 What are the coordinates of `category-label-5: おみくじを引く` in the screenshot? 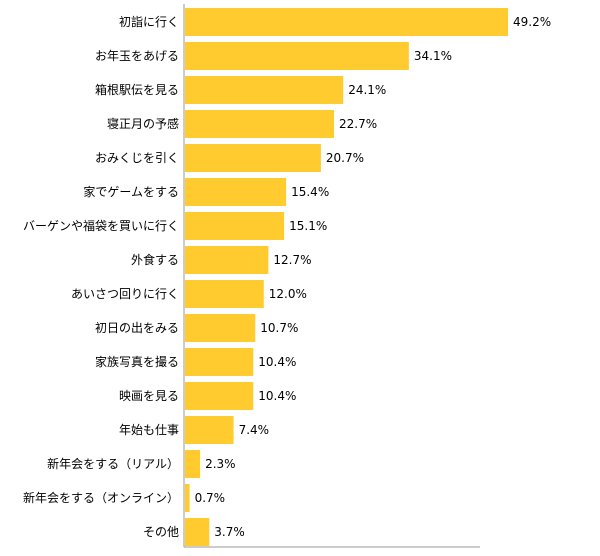 It's located at (137, 158).